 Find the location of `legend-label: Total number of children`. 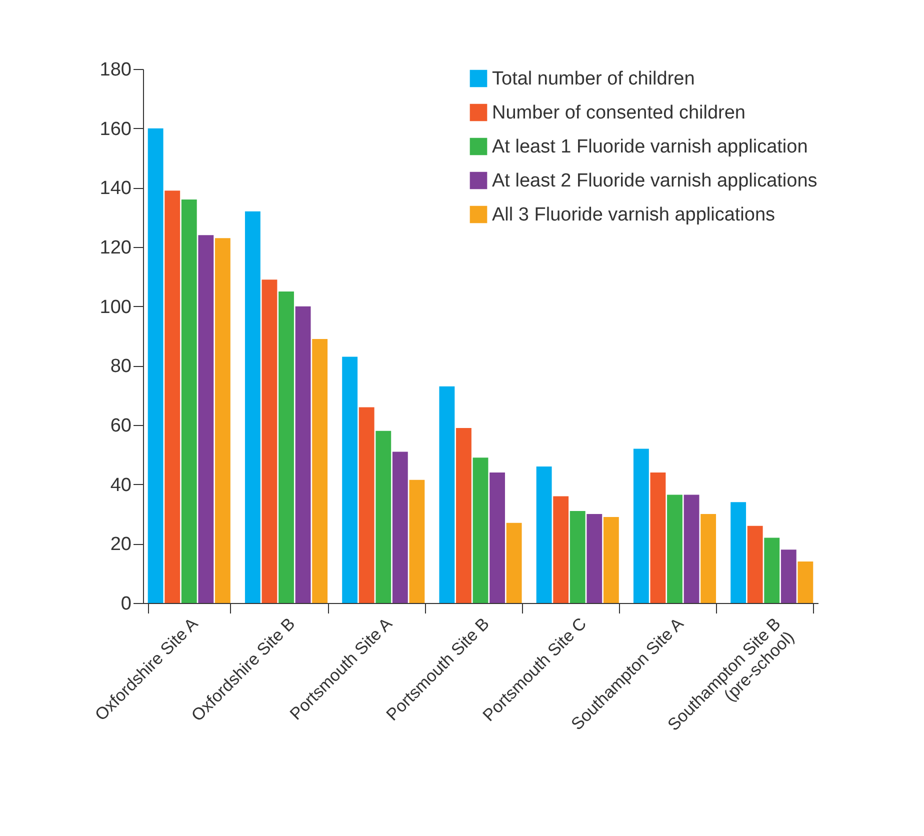

legend-label: Total number of children is located at coordinates (593, 79).